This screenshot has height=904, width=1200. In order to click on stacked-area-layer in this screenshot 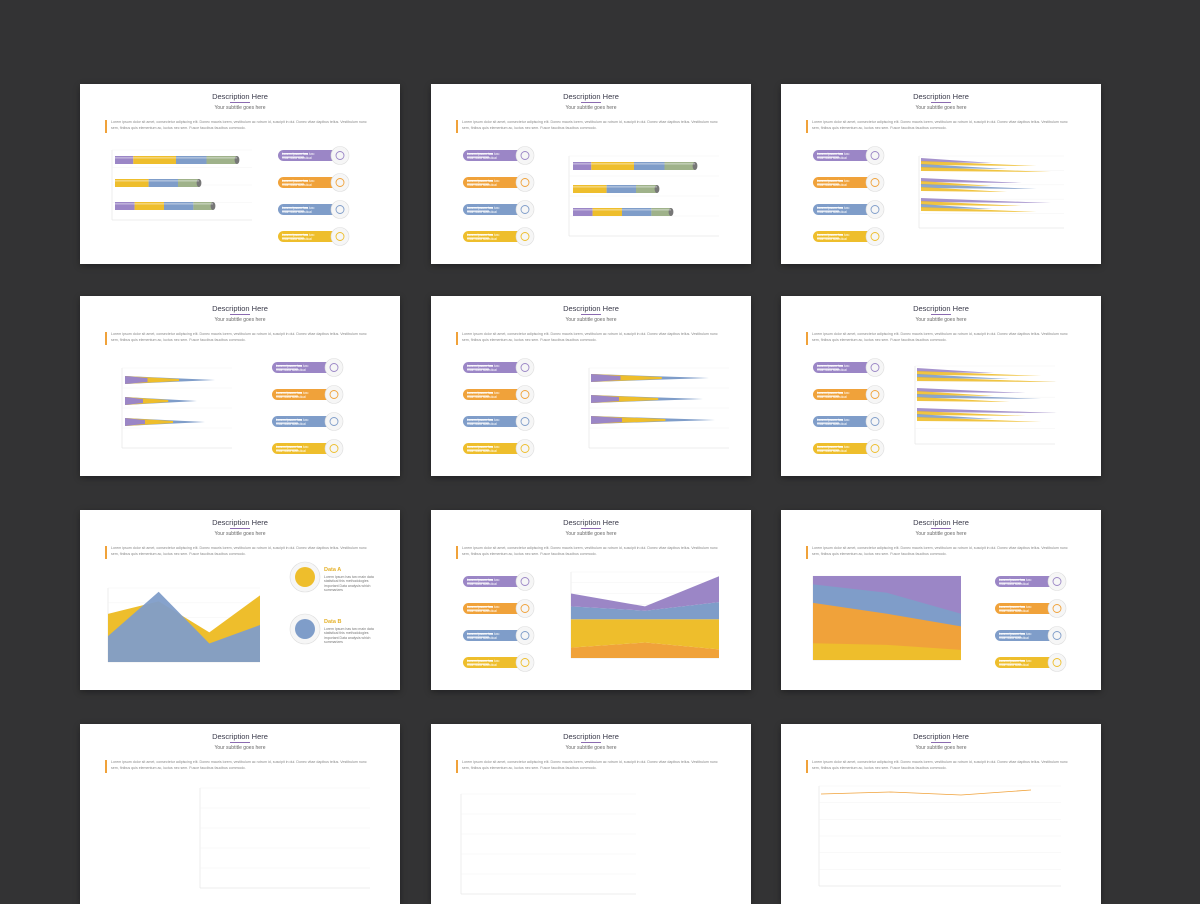, I will do `click(645, 611)`.